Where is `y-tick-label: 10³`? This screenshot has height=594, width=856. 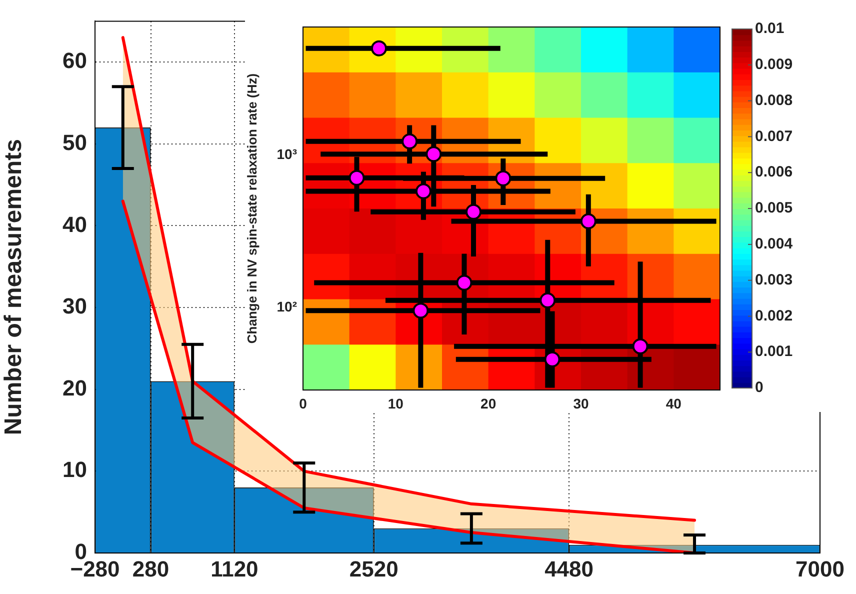
y-tick-label: 10³ is located at coordinates (287, 154).